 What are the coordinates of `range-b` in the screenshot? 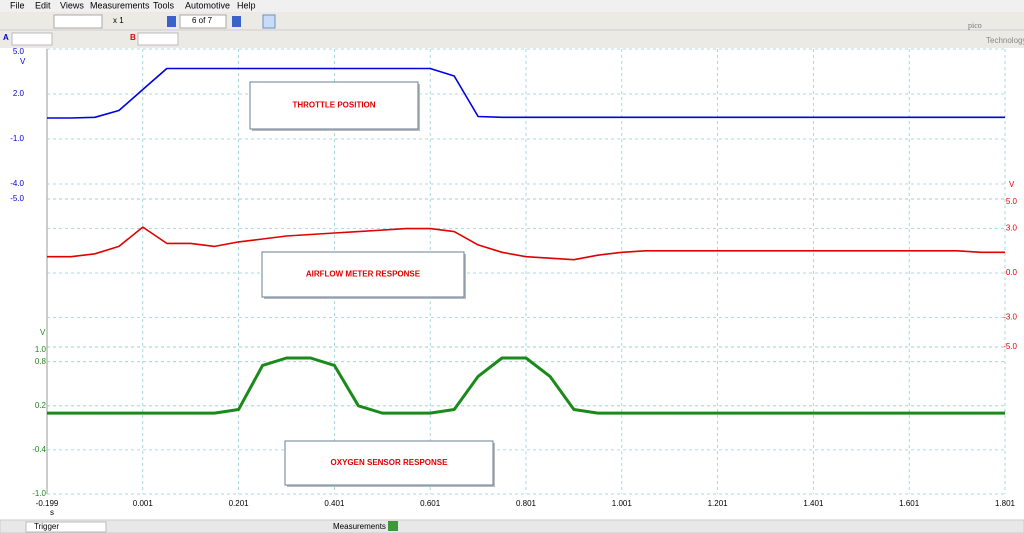 It's located at (158, 39).